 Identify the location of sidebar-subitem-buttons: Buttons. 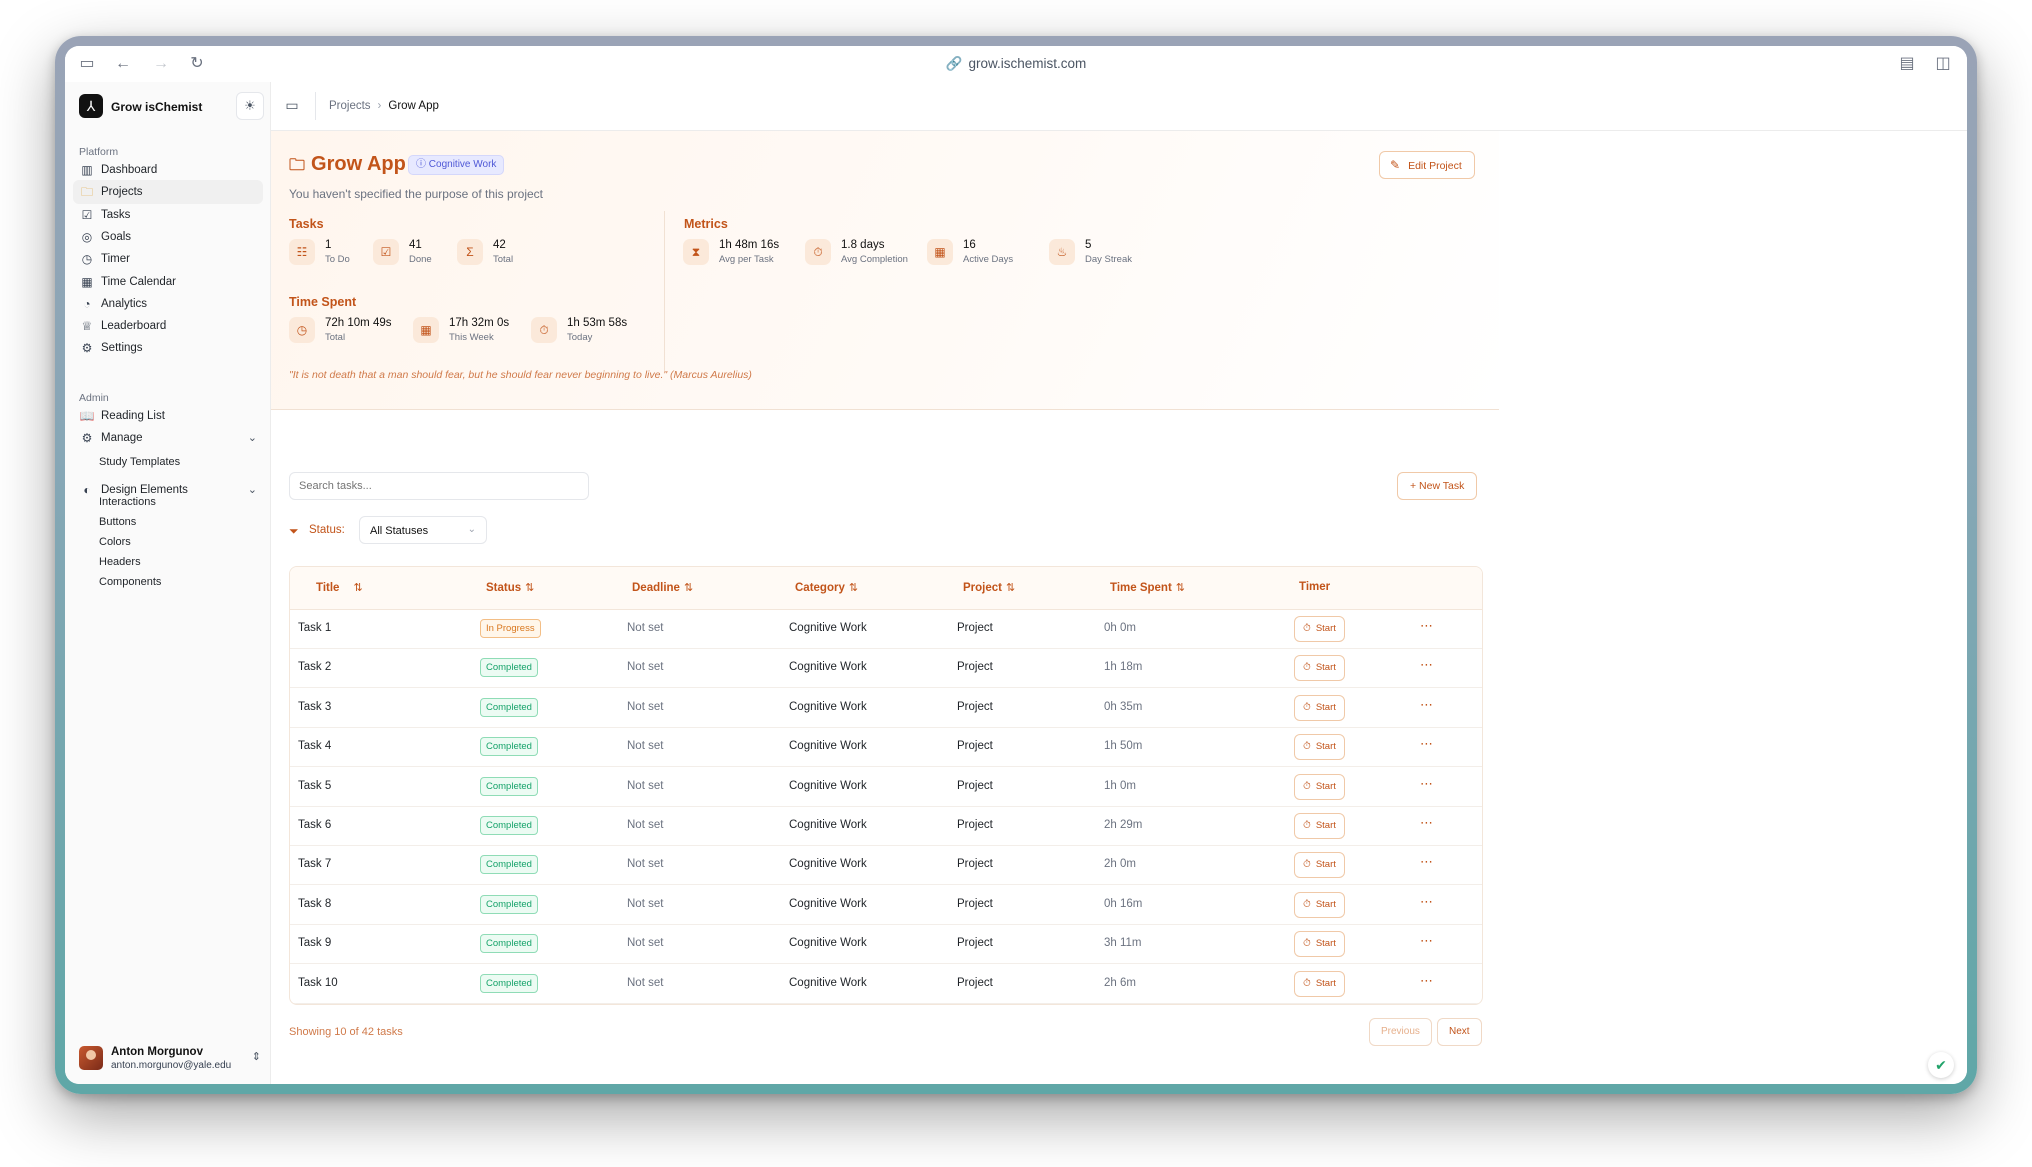
(118, 522).